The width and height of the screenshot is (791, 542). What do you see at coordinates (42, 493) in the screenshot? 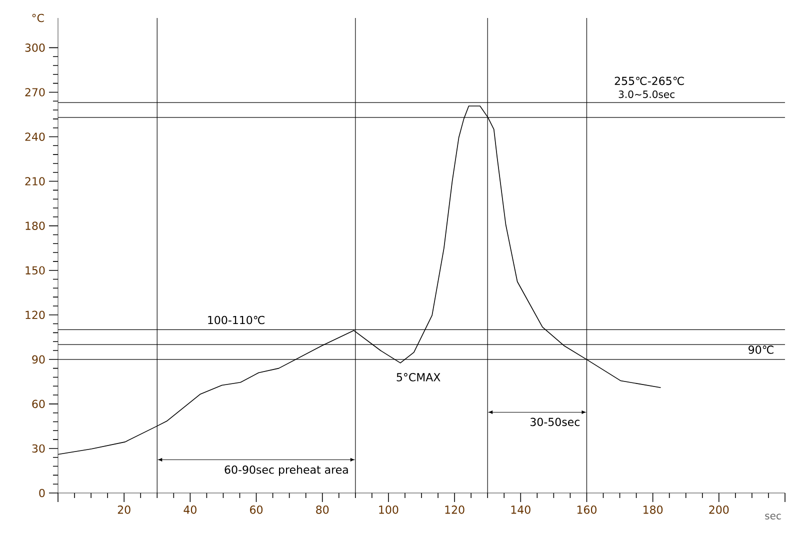
I see `y-tick-label: 0` at bounding box center [42, 493].